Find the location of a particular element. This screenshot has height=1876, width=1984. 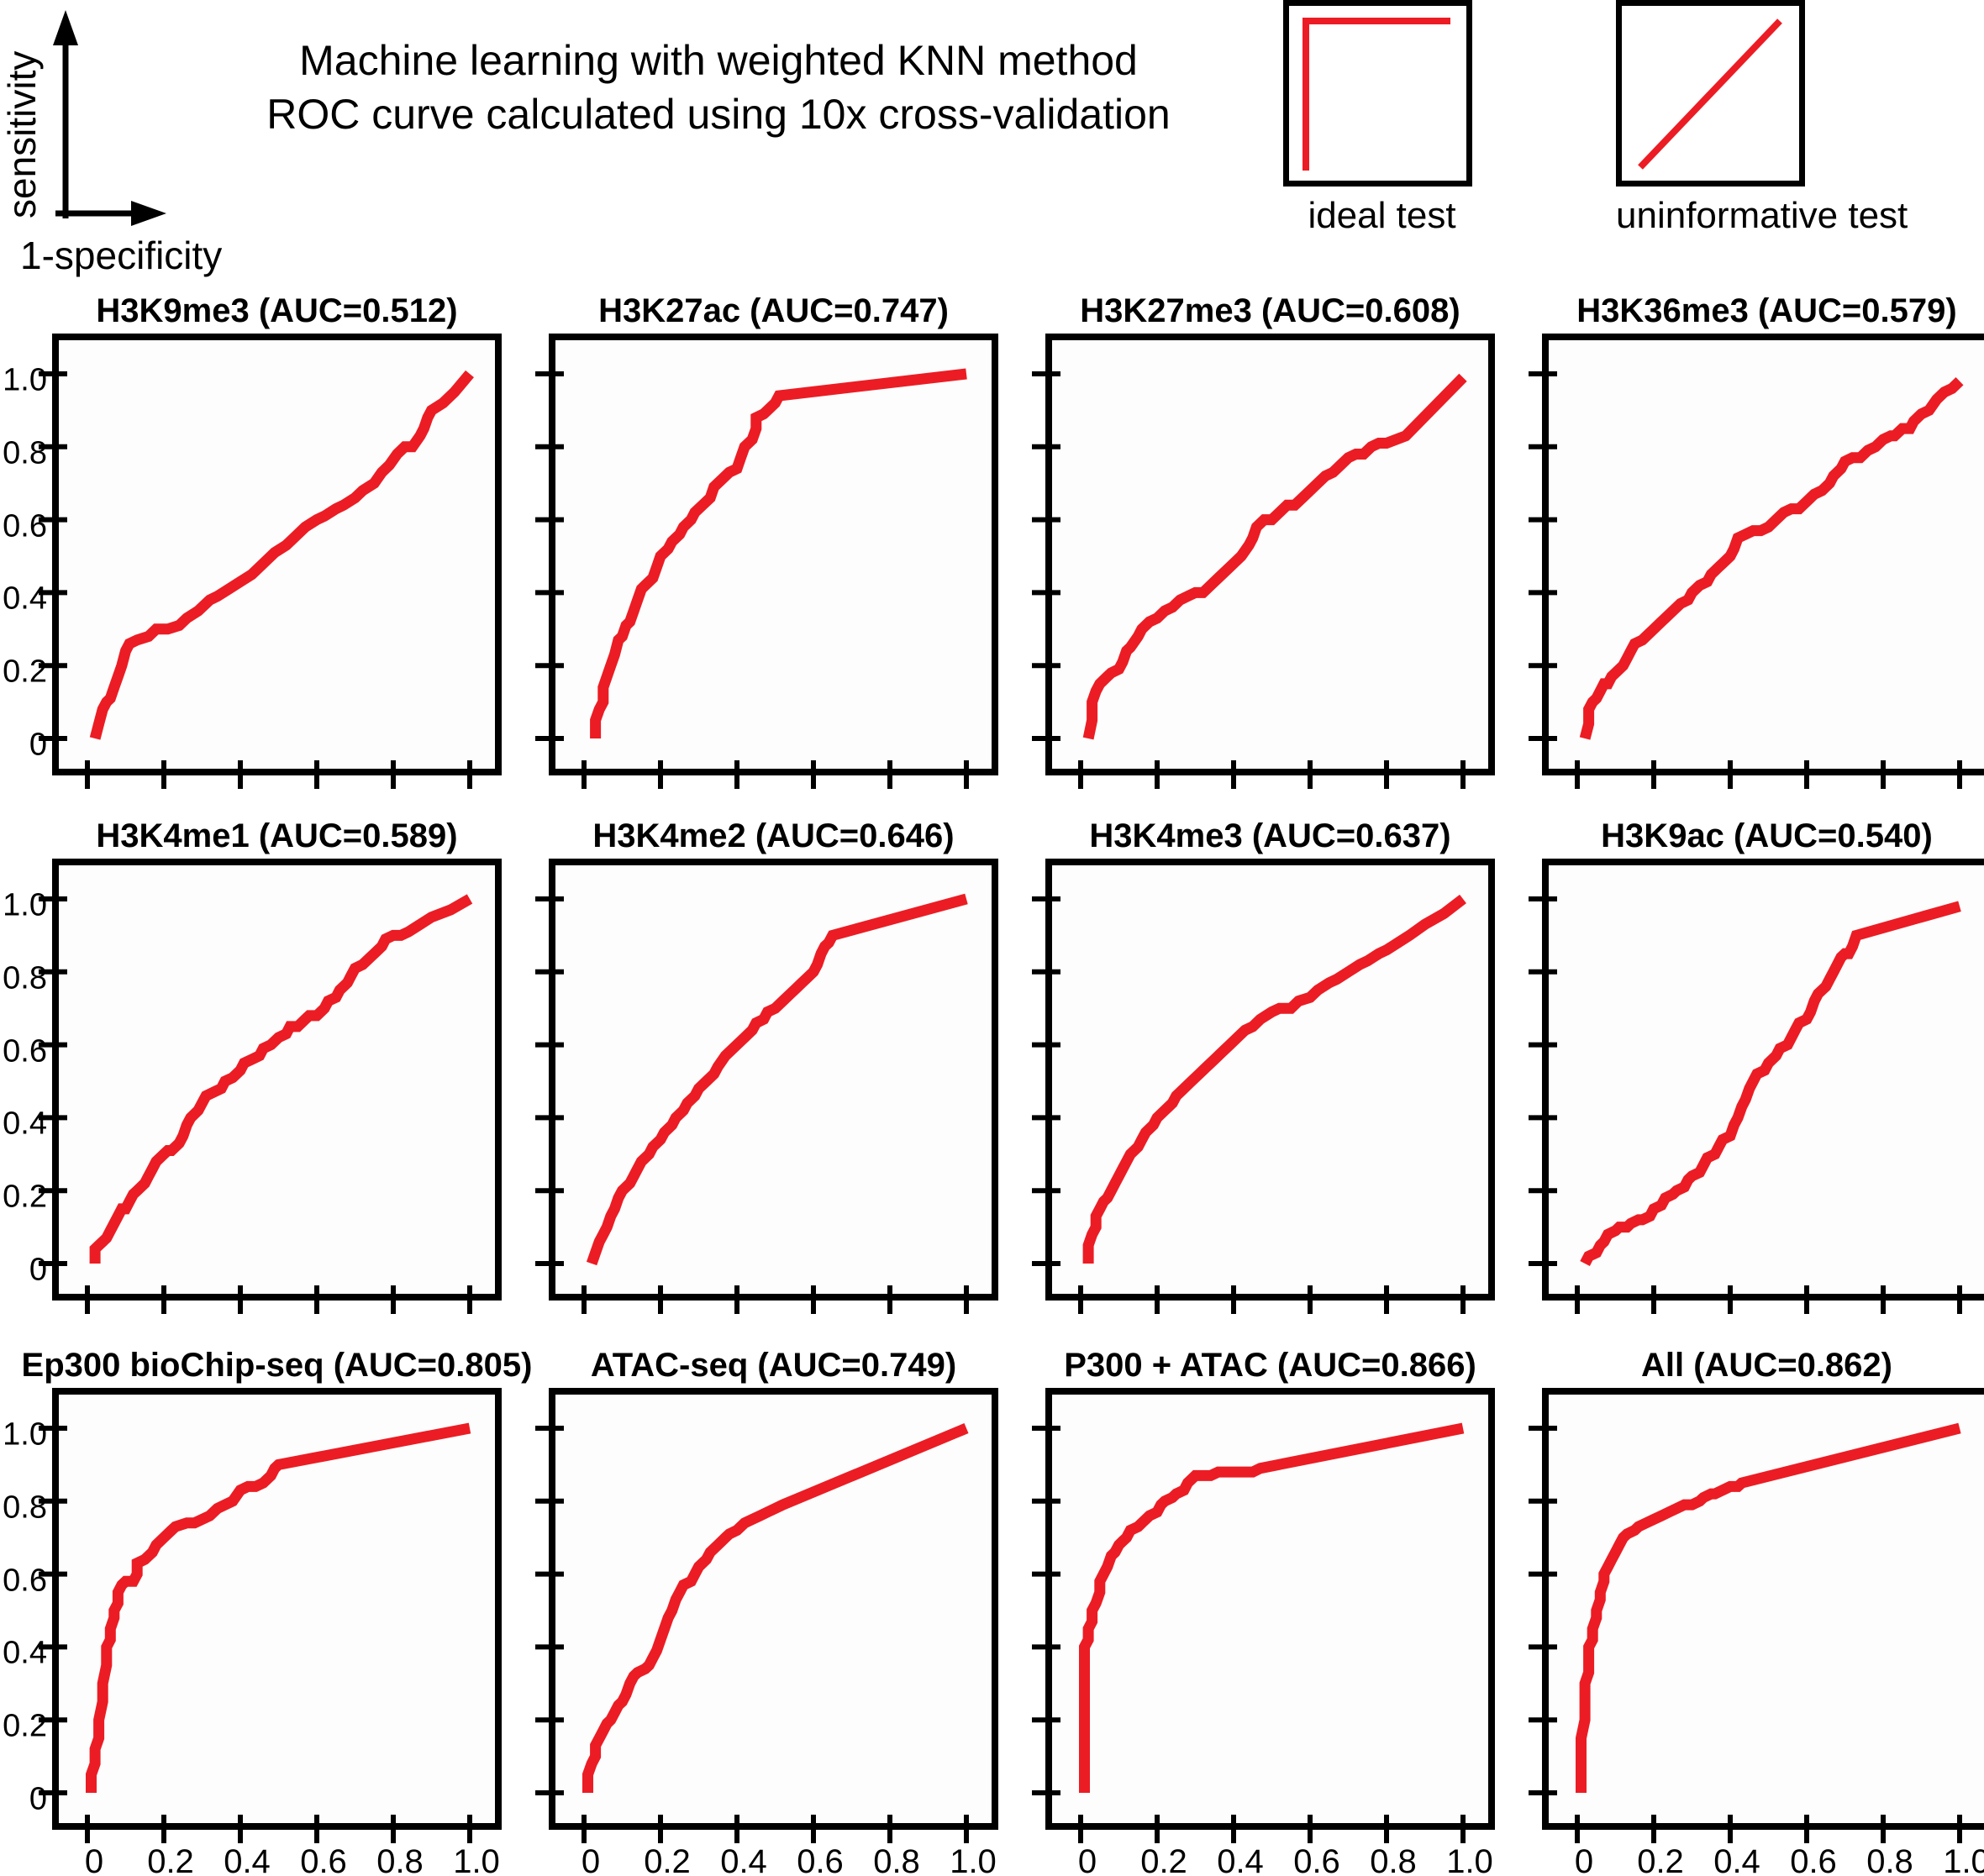

roc-panel: H3K9ac (AUC=0.540) is located at coordinates (1757, 1058).